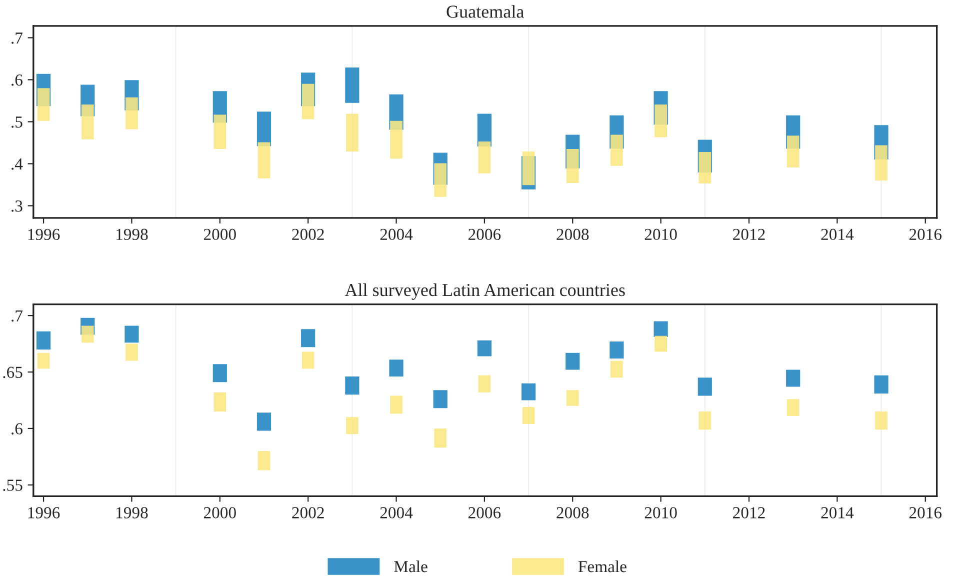 This screenshot has width=954, height=577. I want to click on chart-title: Guatemala, so click(485, 11).